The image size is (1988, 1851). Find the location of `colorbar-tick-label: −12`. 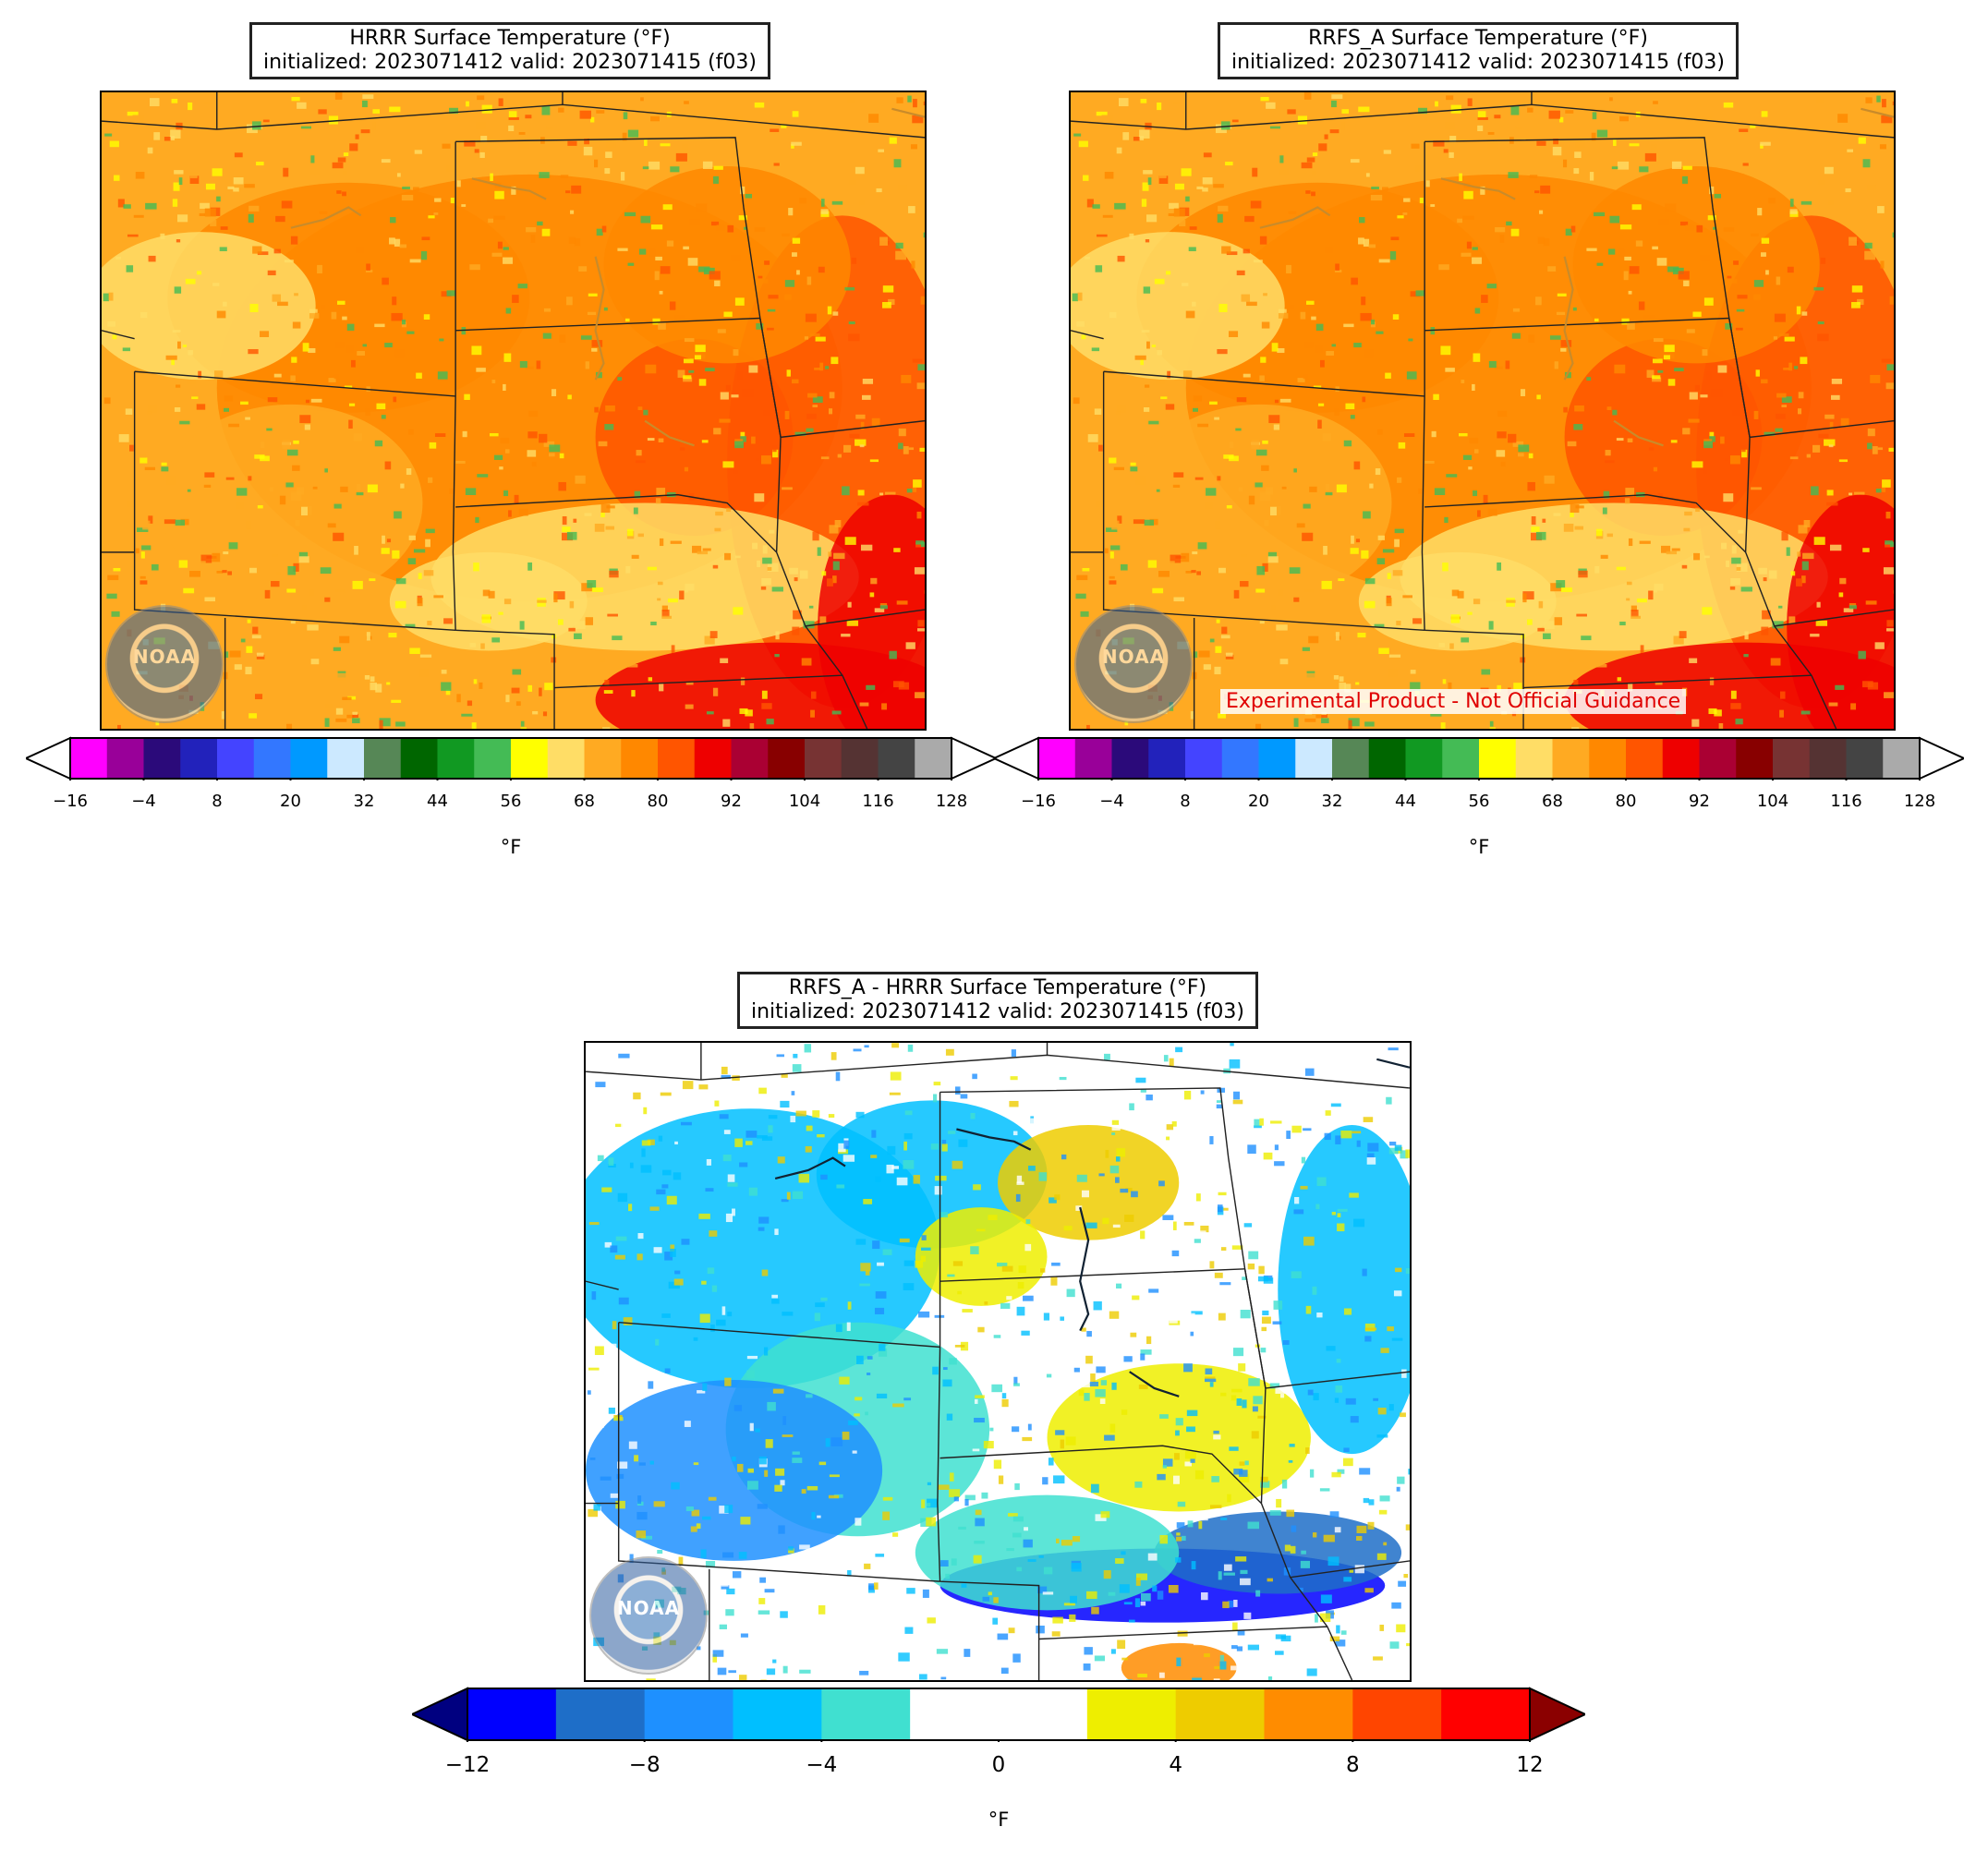

colorbar-tick-label: −12 is located at coordinates (467, 1765).